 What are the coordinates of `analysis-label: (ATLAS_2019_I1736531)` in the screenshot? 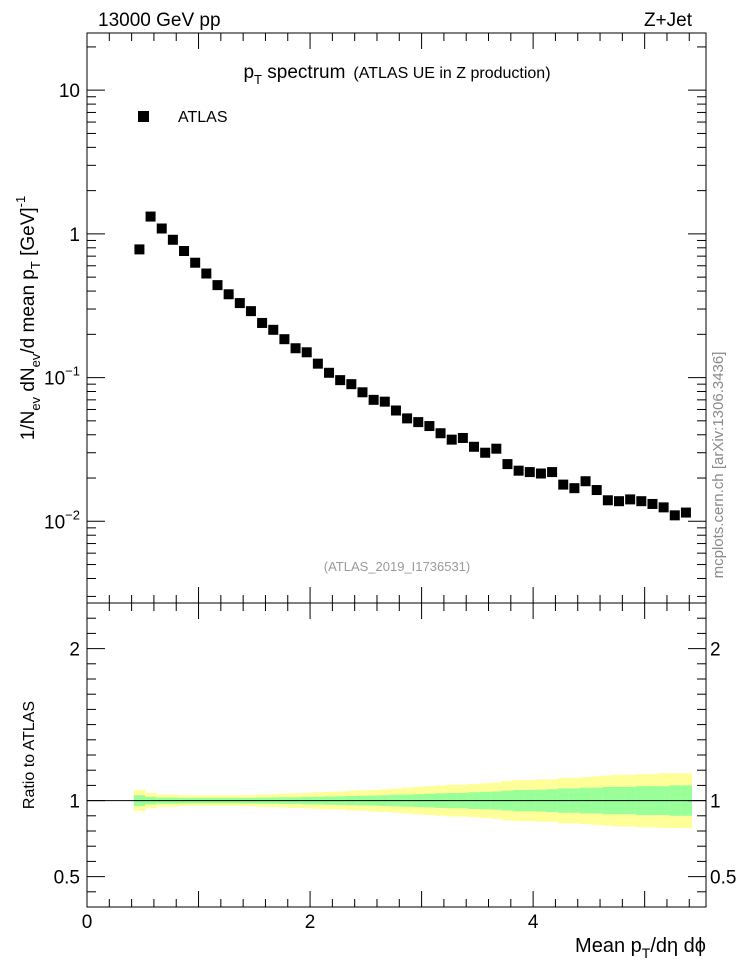 It's located at (397, 566).